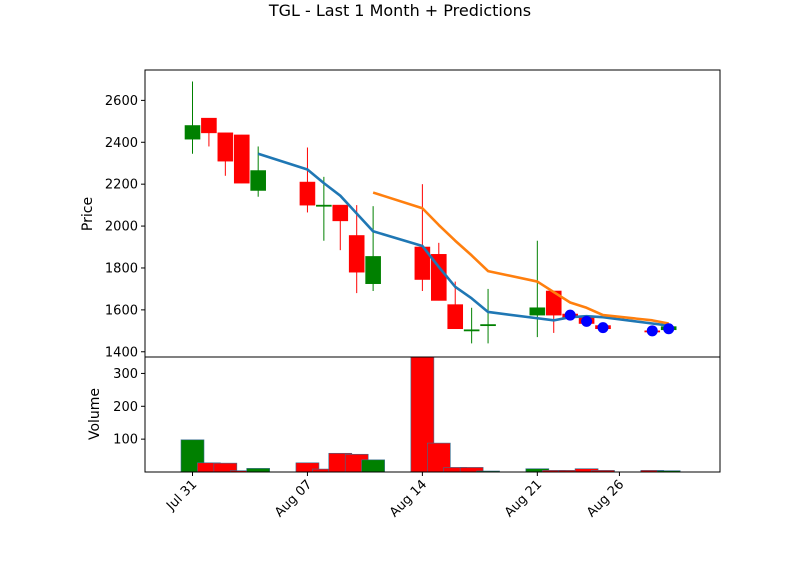 The image size is (800, 575). I want to click on price-y-tick-label: 2200, so click(121, 185).